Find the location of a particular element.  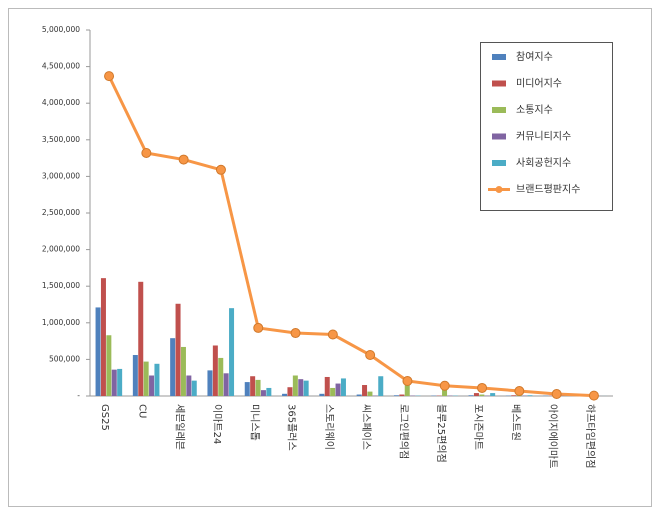

legend-label: 소통지수 is located at coordinates (534, 110).